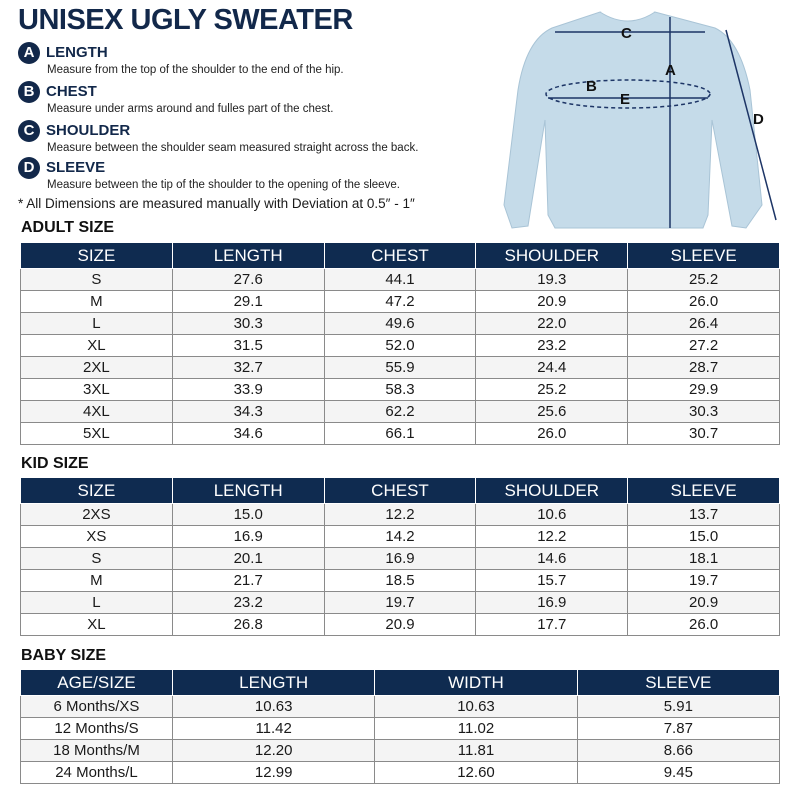  I want to click on table-cell: 18 Months/M, so click(96, 750).